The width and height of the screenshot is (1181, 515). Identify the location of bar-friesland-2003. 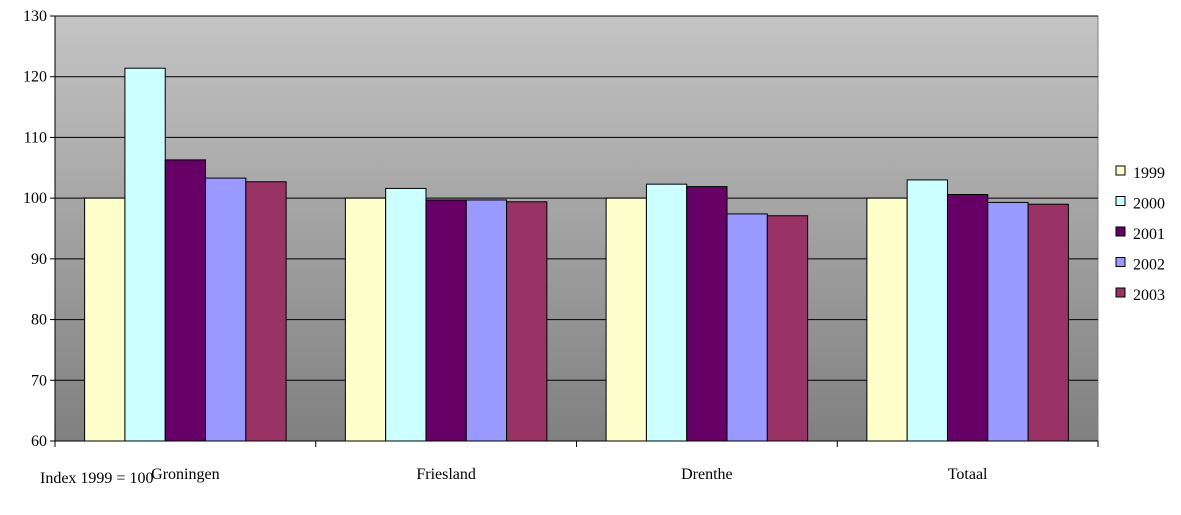
(527, 321).